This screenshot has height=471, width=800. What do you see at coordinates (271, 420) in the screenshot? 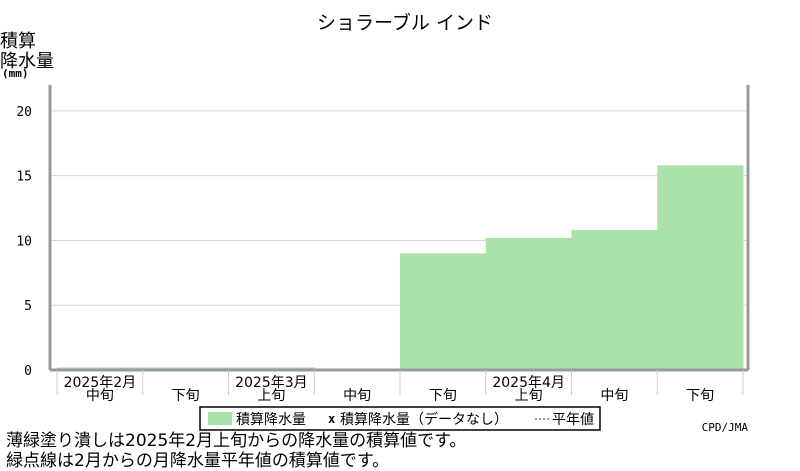
I see `legend-item-fill: 積算降水量` at bounding box center [271, 420].